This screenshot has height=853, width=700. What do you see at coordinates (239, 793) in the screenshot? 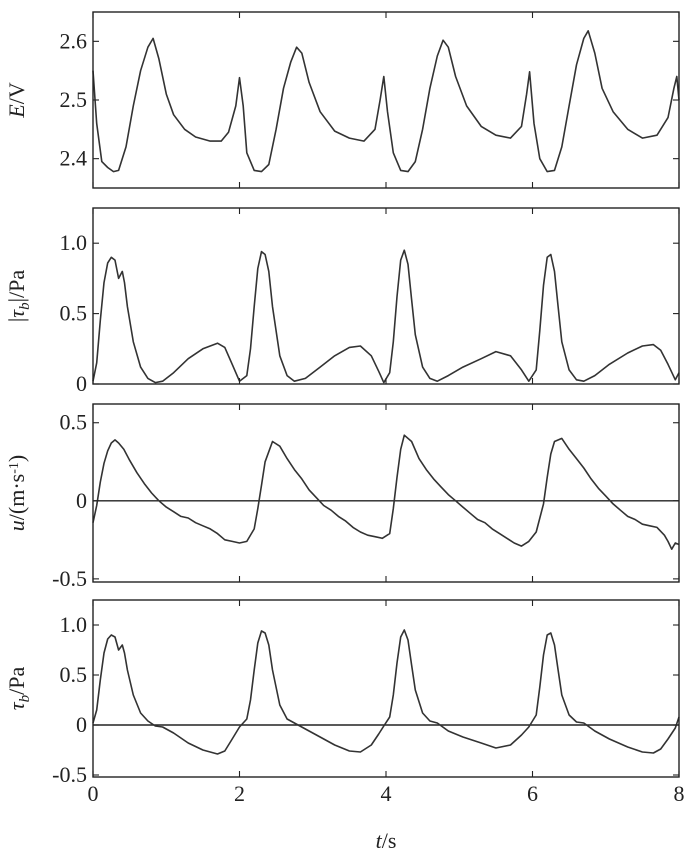
I see `x-tick-label: 2` at bounding box center [239, 793].